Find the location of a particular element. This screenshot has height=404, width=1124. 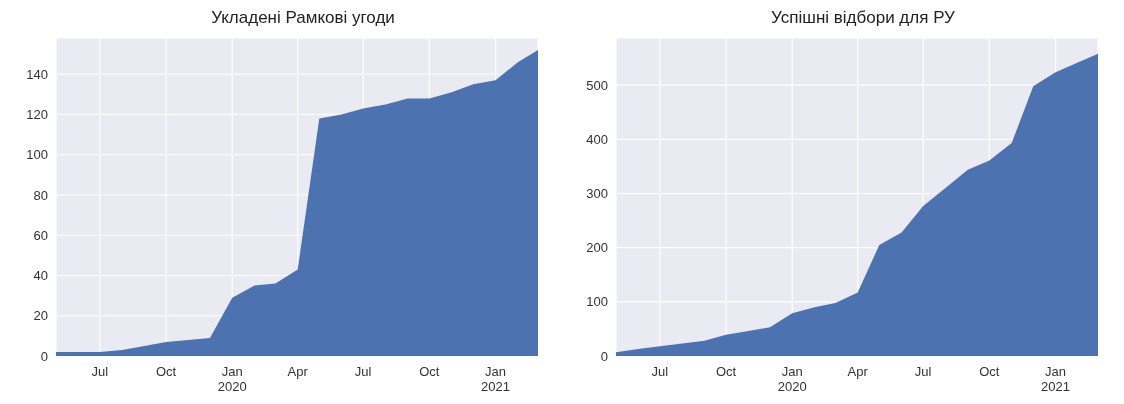

y-tick-label: 140 is located at coordinates (37, 74).